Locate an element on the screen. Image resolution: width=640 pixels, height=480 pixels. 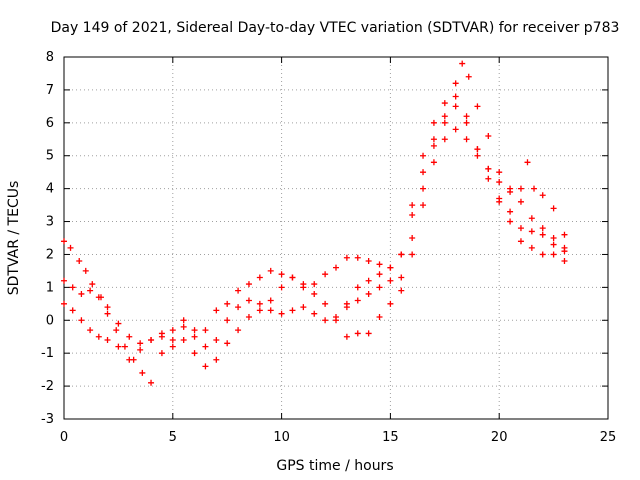
x-tick-label: 20 is located at coordinates (499, 437).